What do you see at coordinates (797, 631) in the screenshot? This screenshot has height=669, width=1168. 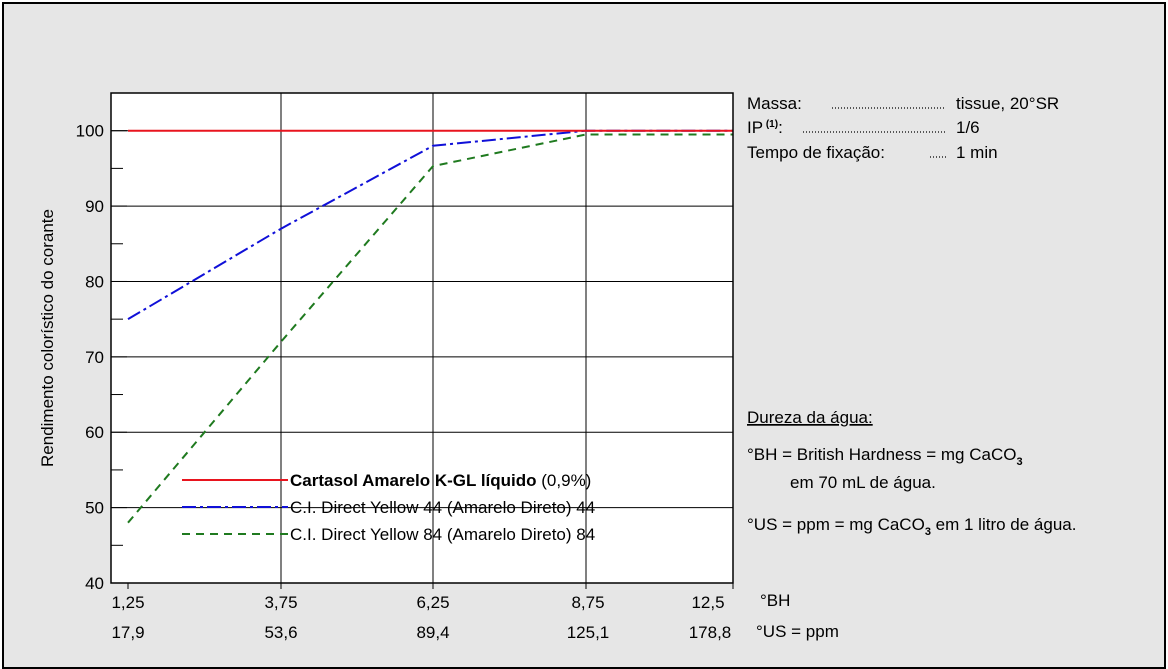 I see `x-unit-us: °US = ppm` at bounding box center [797, 631].